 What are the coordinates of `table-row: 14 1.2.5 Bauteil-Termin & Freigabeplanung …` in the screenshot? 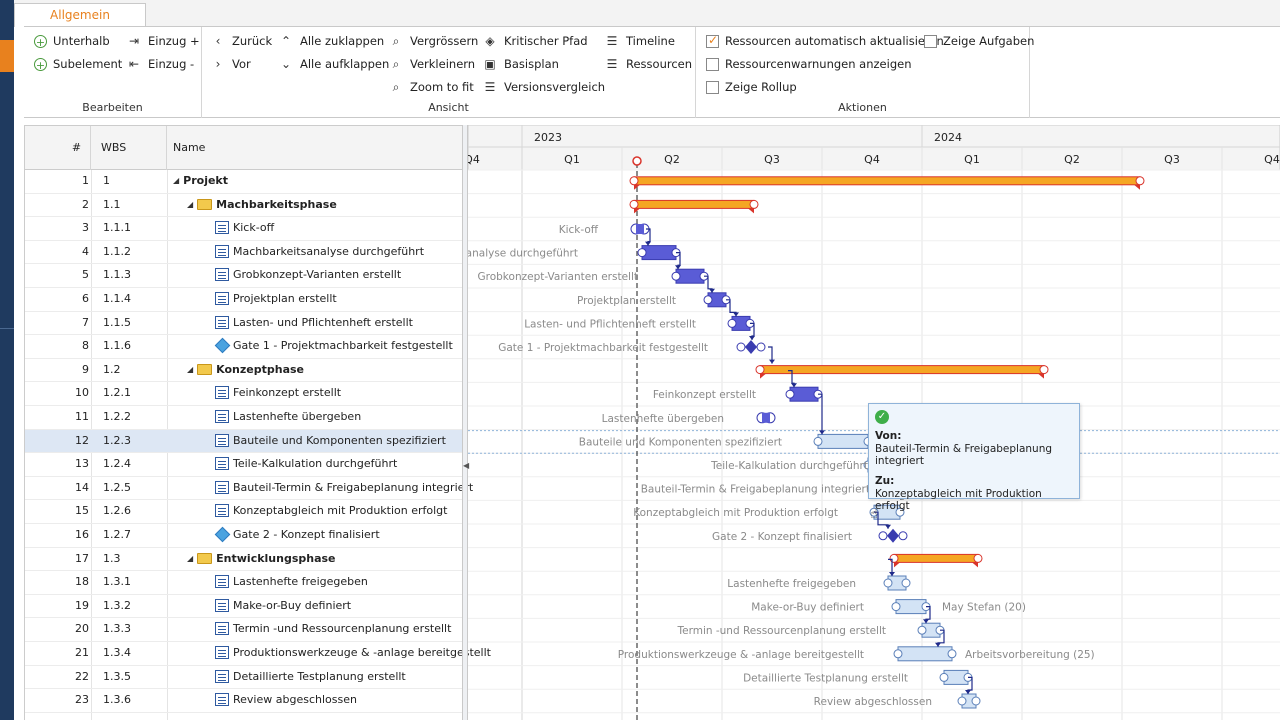 It's located at (249, 489).